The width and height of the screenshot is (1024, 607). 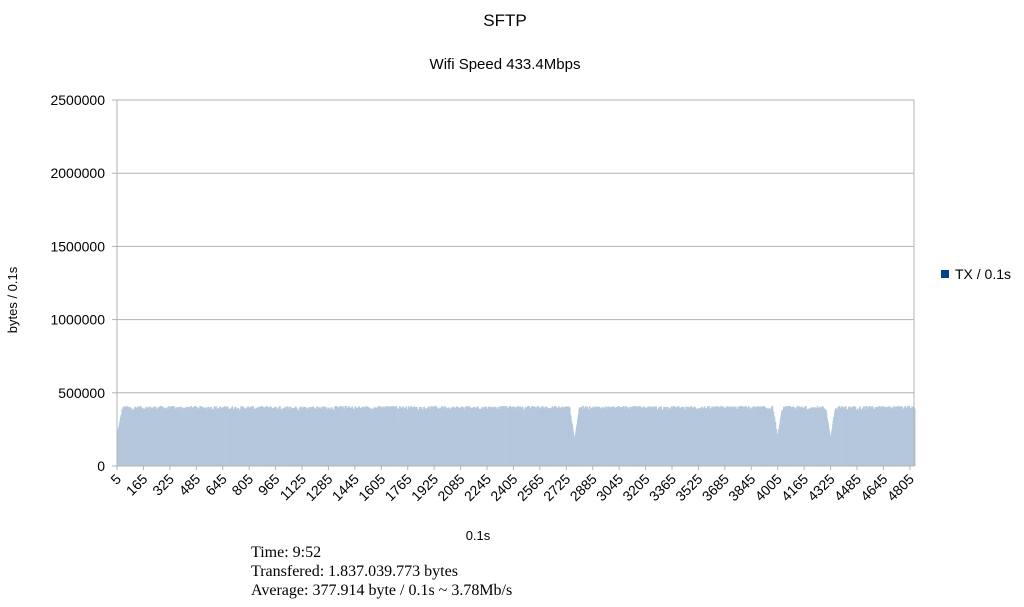 What do you see at coordinates (873, 487) in the screenshot?
I see `x-tick-label: 4645` at bounding box center [873, 487].